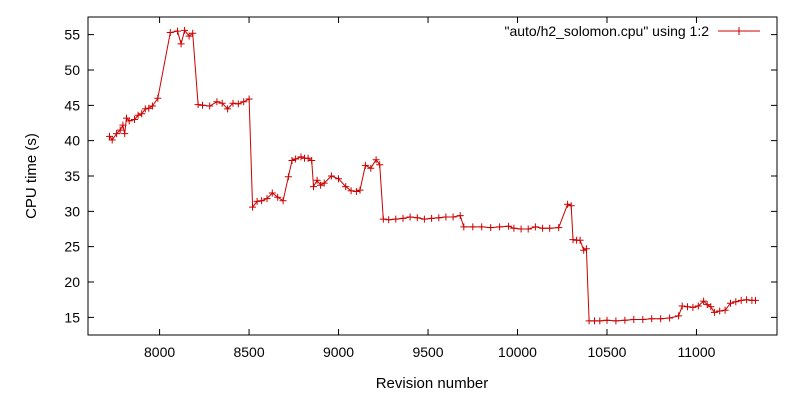 The height and width of the screenshot is (400, 800). I want to click on y-tick-label: 30, so click(72, 211).